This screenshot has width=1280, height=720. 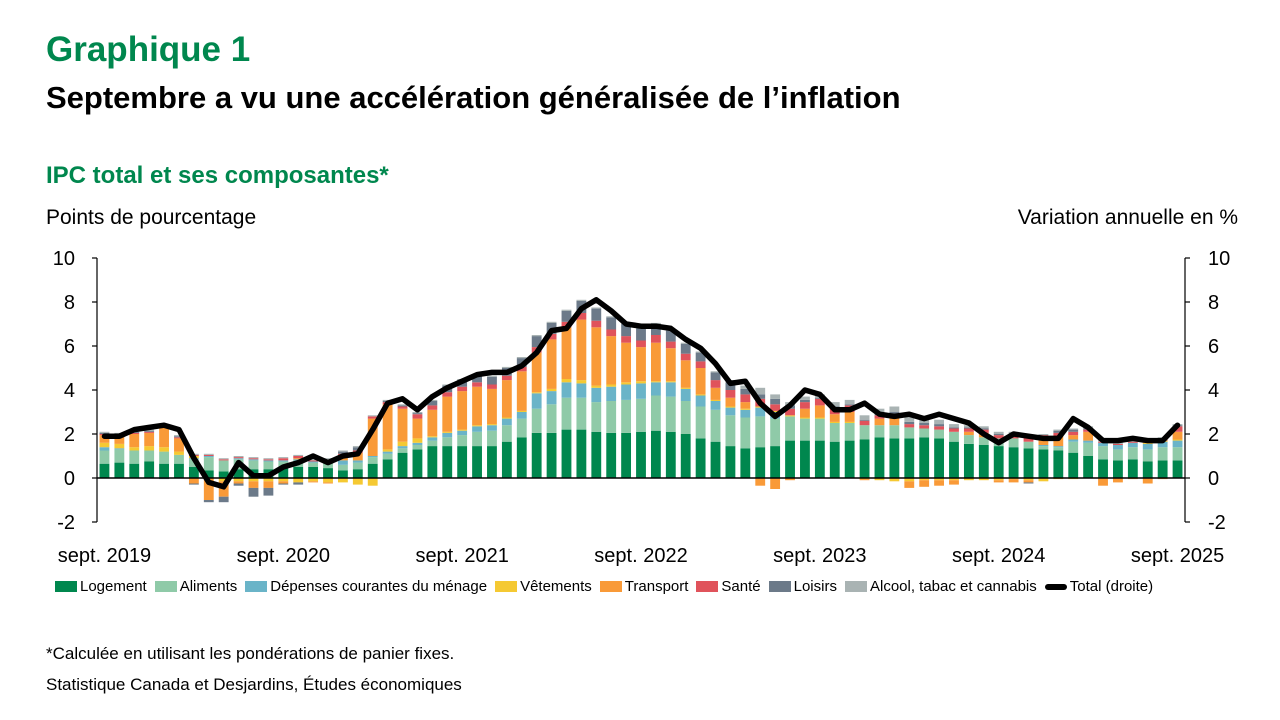 I want to click on left-tick-label: 6, so click(x=69, y=347).